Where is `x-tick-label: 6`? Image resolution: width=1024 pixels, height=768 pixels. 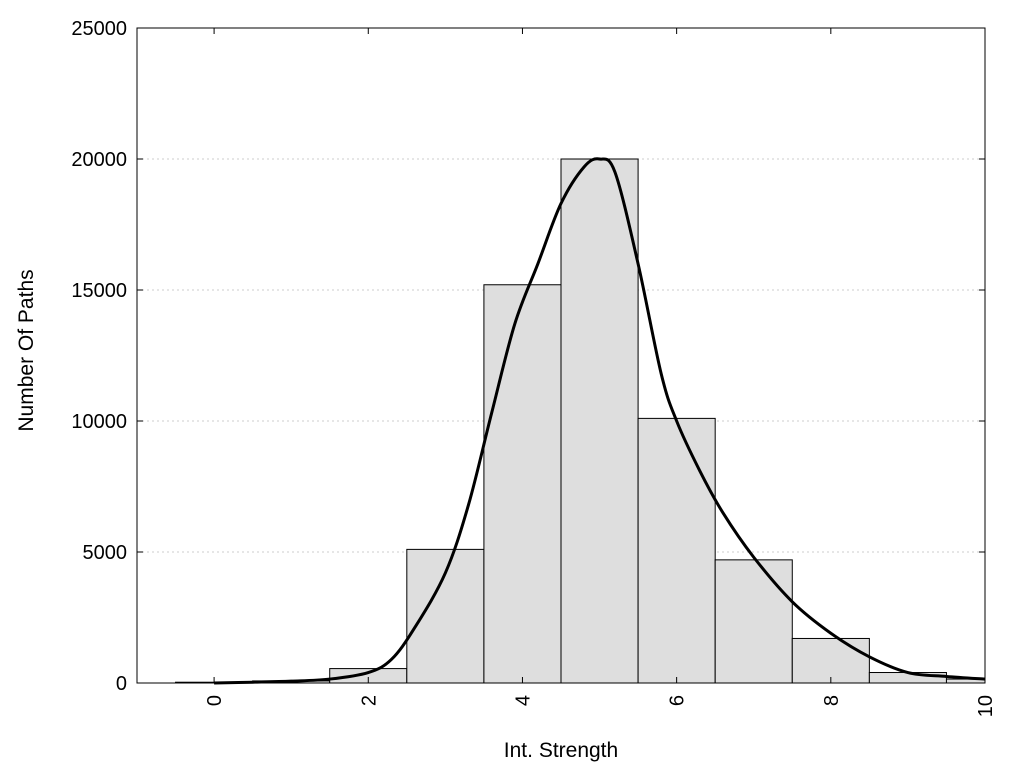
x-tick-label: 6 is located at coordinates (678, 700).